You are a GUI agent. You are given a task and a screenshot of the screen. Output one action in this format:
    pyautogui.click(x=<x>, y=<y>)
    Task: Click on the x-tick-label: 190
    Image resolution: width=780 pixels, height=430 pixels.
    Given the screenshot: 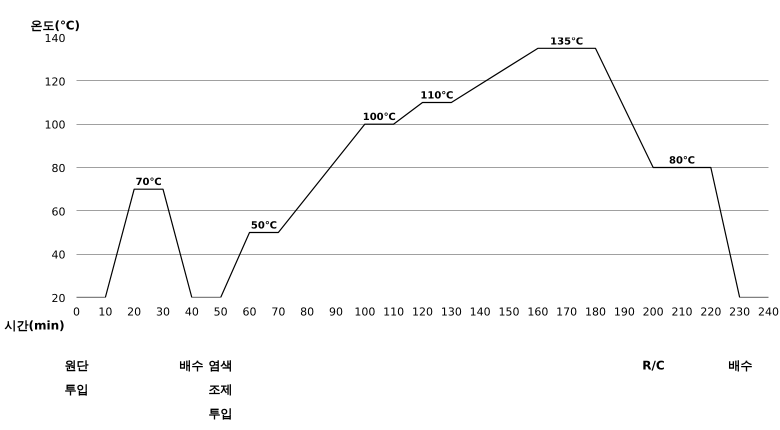 What is the action you would take?
    pyautogui.click(x=624, y=312)
    